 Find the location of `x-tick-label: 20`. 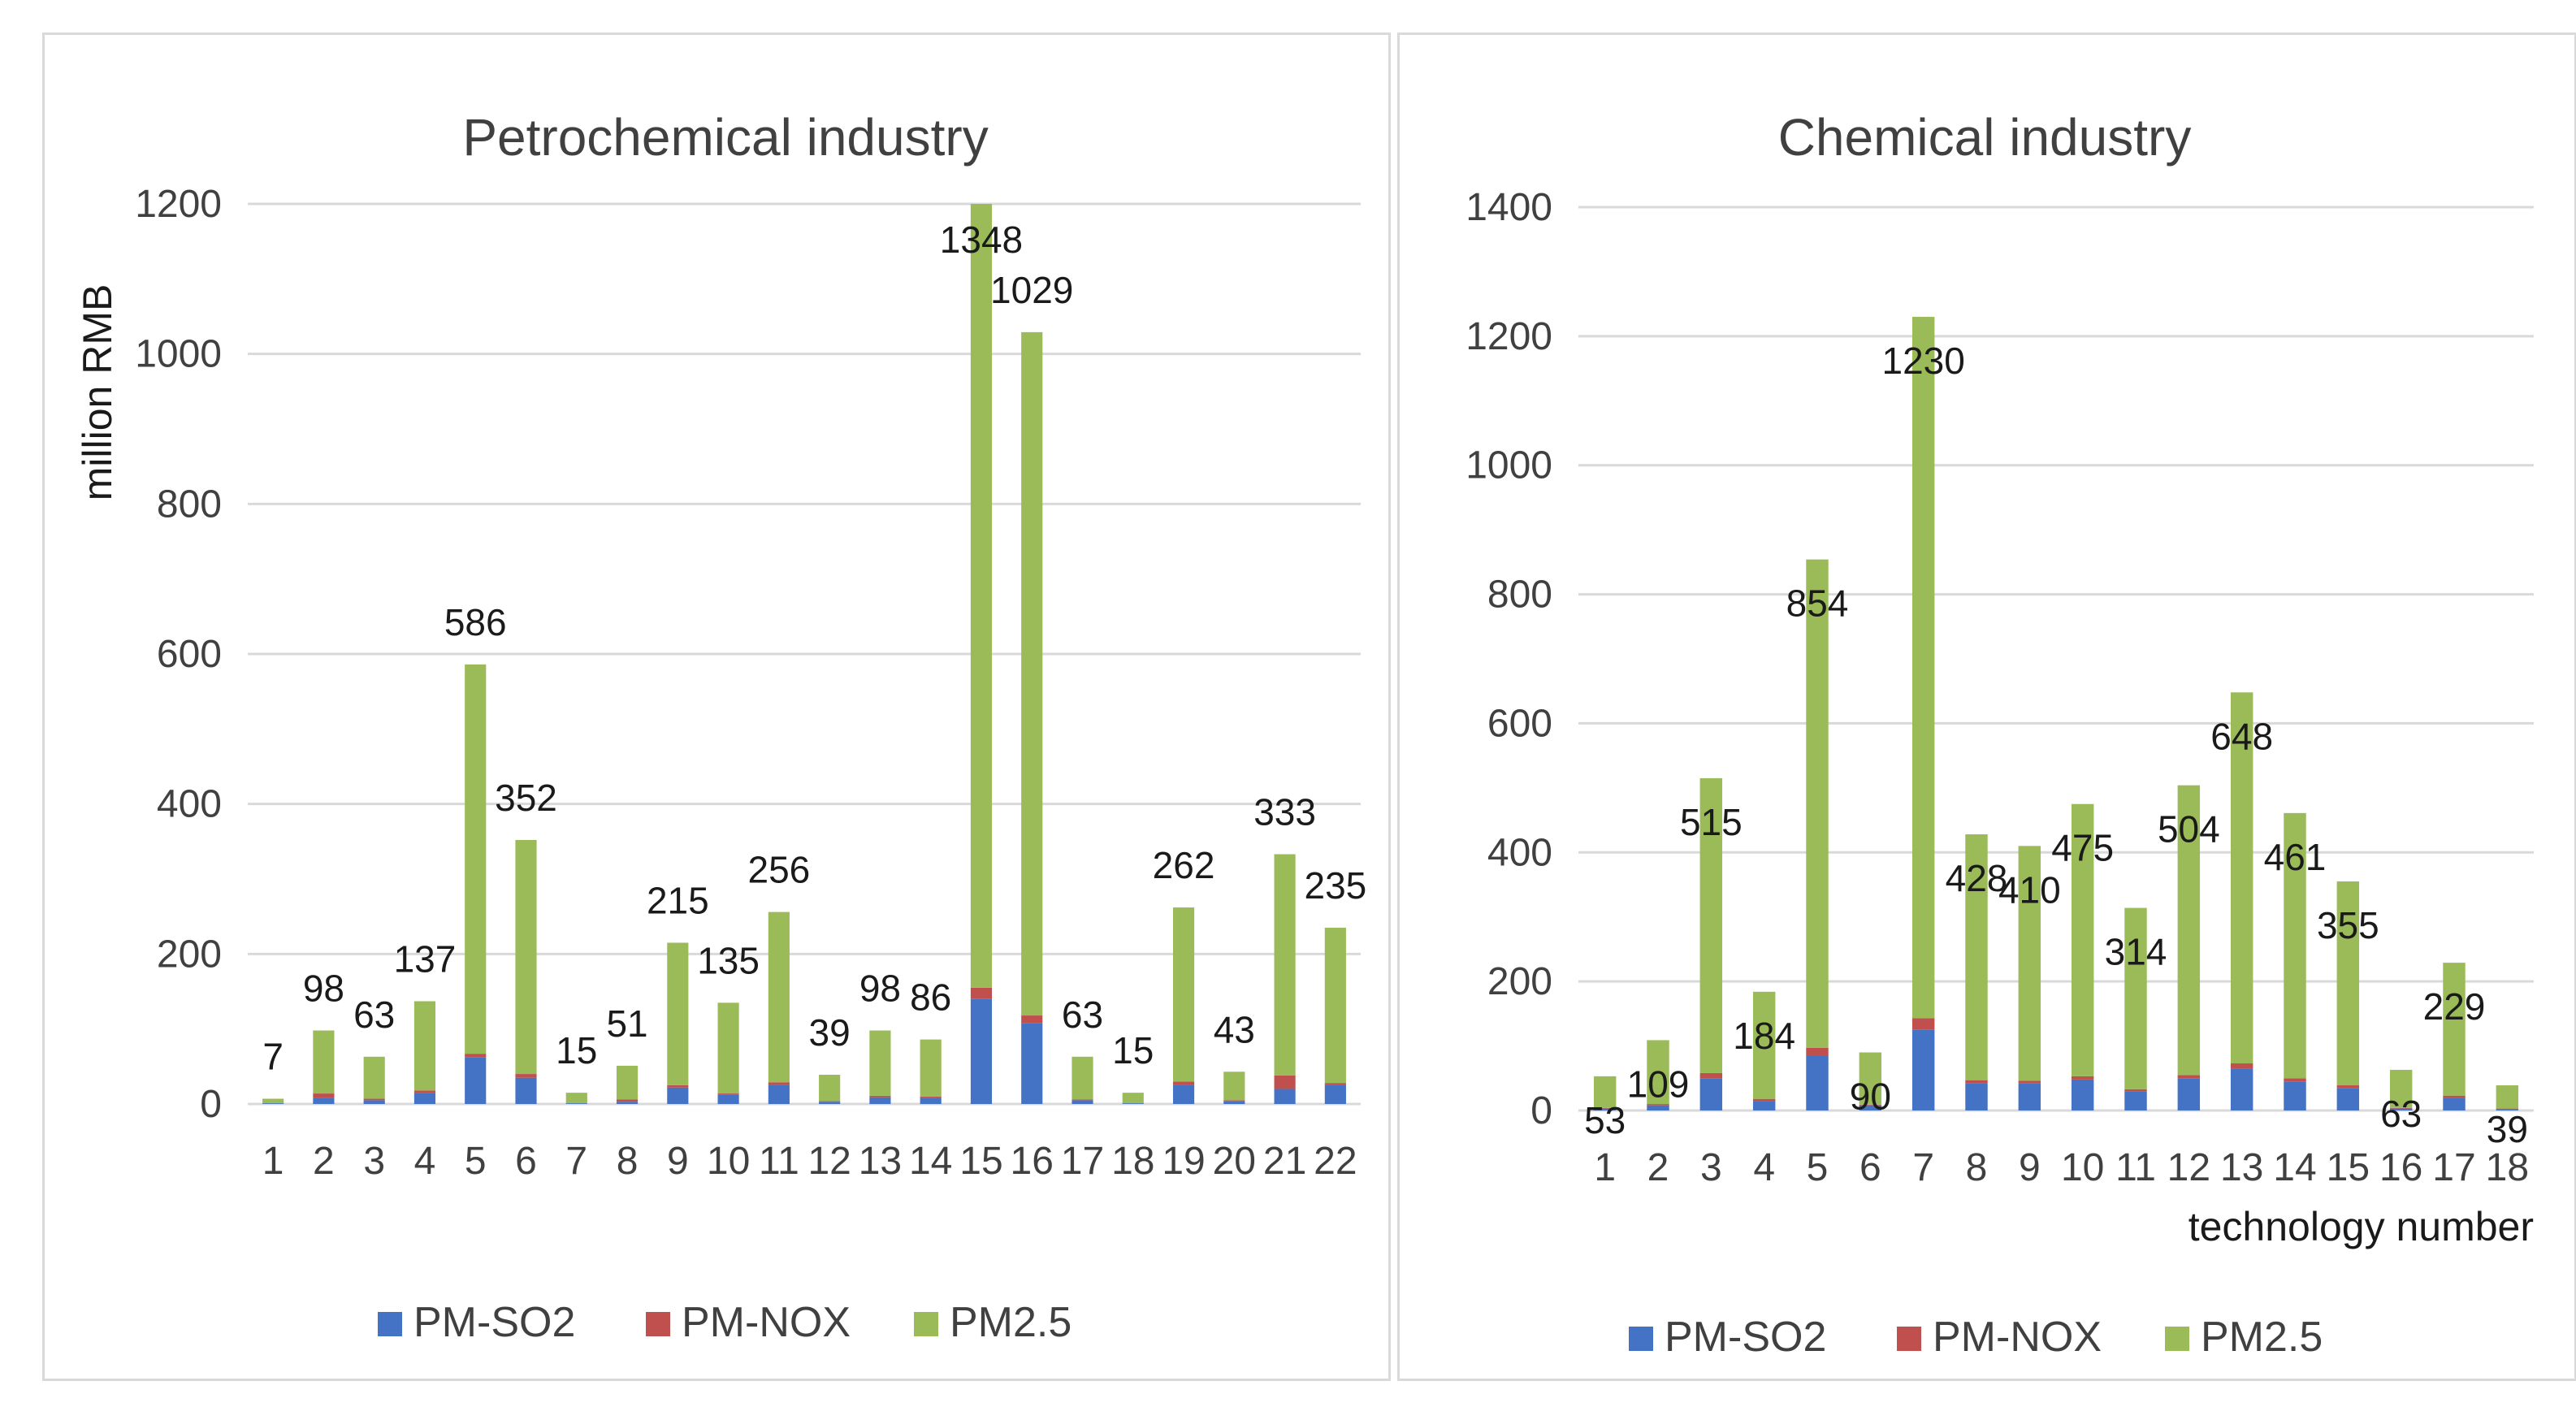

x-tick-label: 20 is located at coordinates (1234, 1161).